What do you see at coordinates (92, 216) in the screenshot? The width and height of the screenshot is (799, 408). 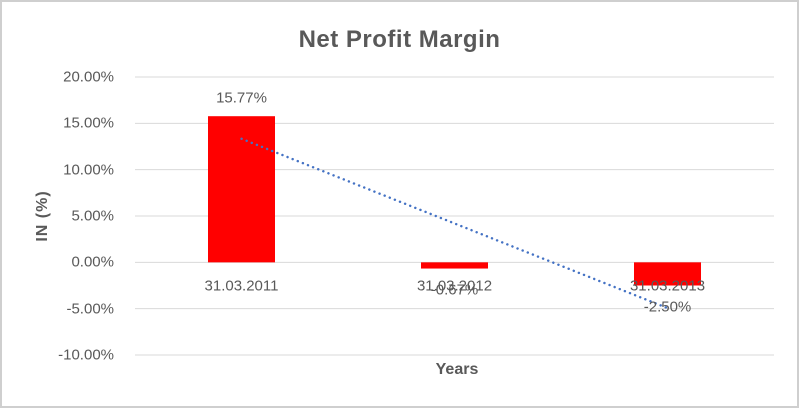 I see `y-tick-label: 5.00%` at bounding box center [92, 216].